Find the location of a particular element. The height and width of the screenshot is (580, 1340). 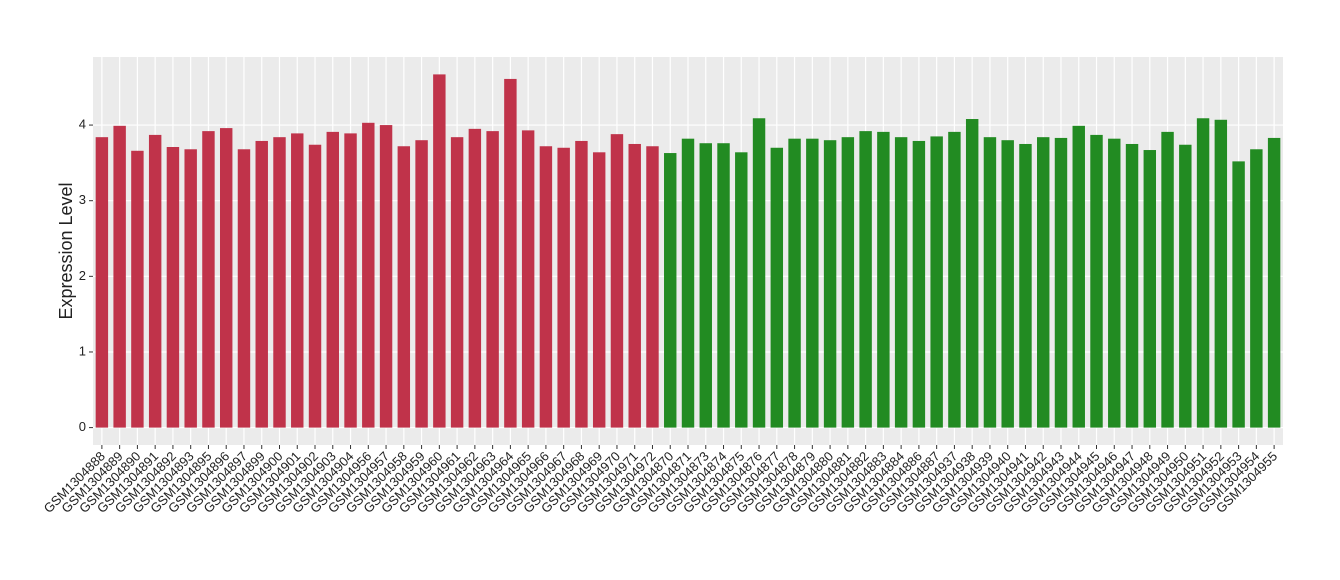

y-tick-label: 3 is located at coordinates (82, 199).